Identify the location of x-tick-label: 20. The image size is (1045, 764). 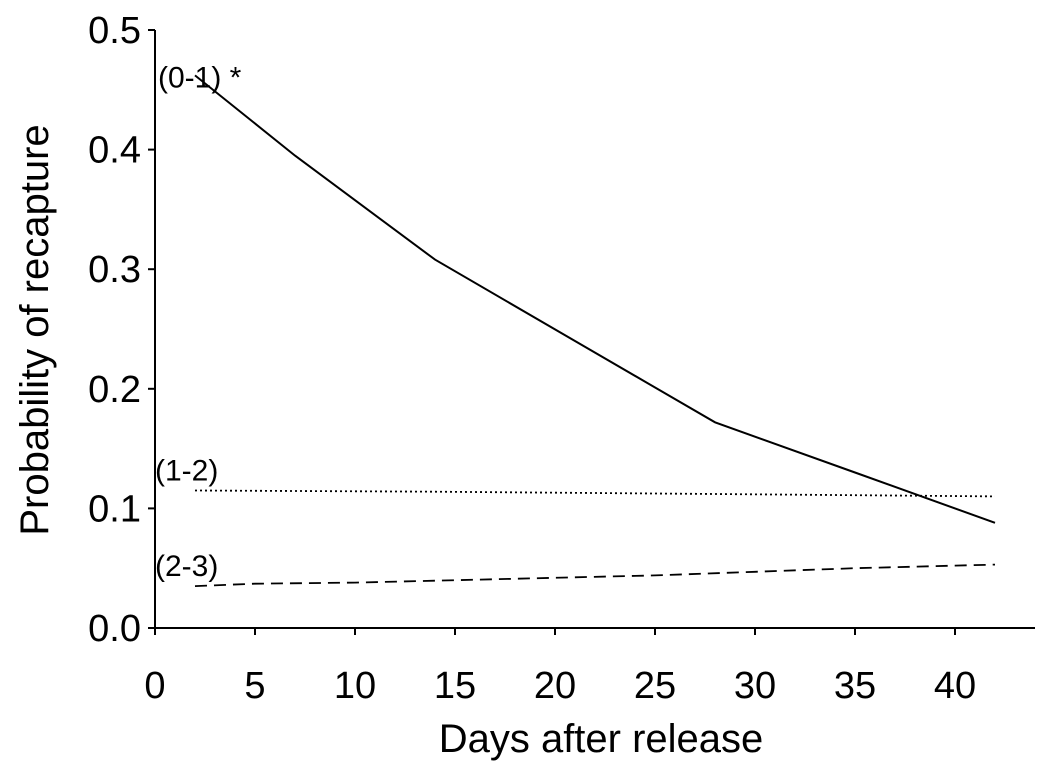
(555, 686).